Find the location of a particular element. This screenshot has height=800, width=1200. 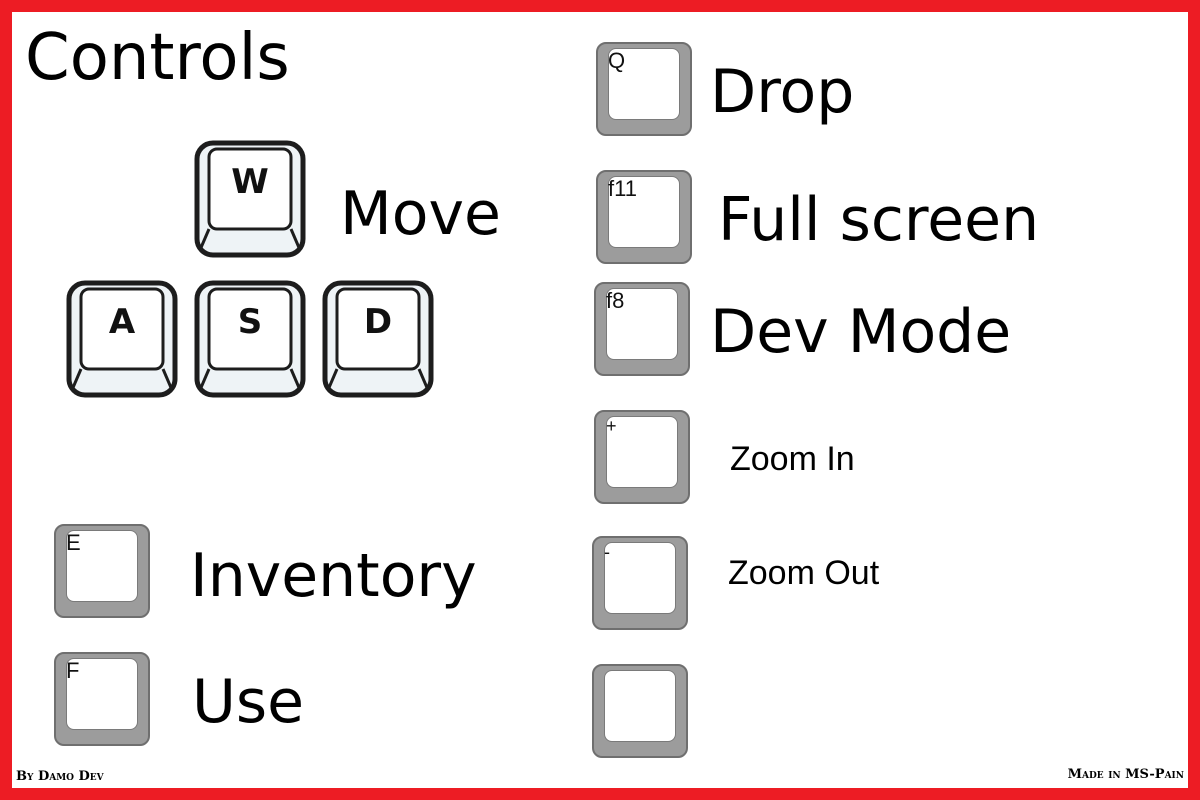

key-f: F is located at coordinates (102, 699).